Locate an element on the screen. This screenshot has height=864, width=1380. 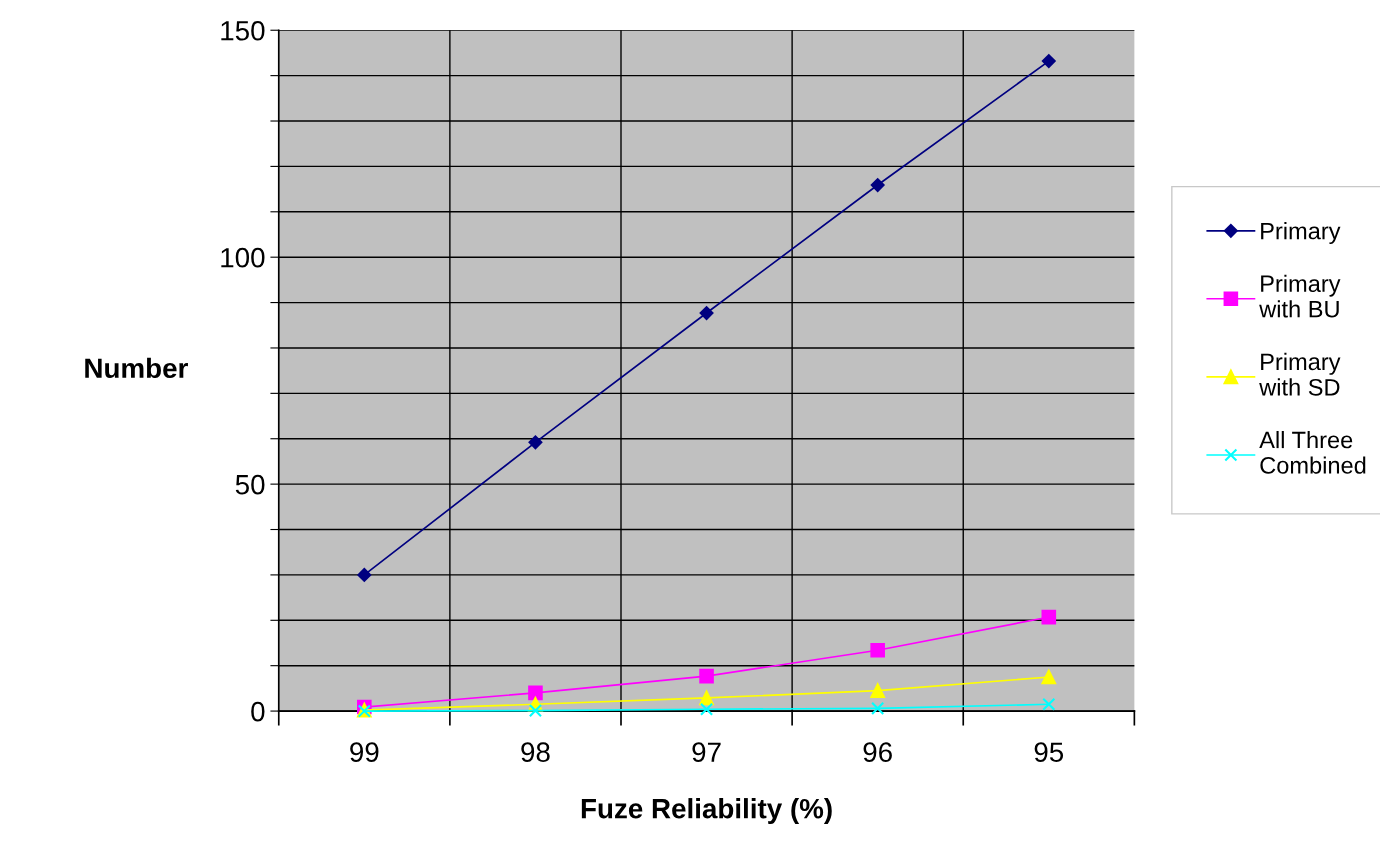
y-tick-label: 150 is located at coordinates (243, 30).